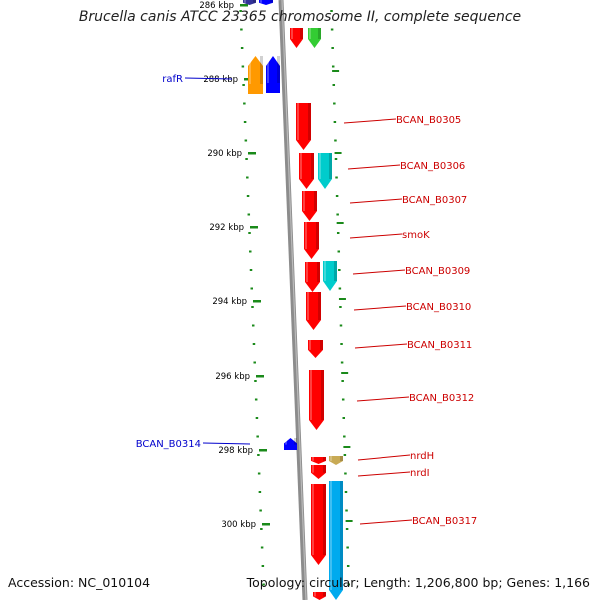 This screenshot has height=604, width=600. What do you see at coordinates (220, 80) in the screenshot?
I see `scale-label: 288 kbp` at bounding box center [220, 80].